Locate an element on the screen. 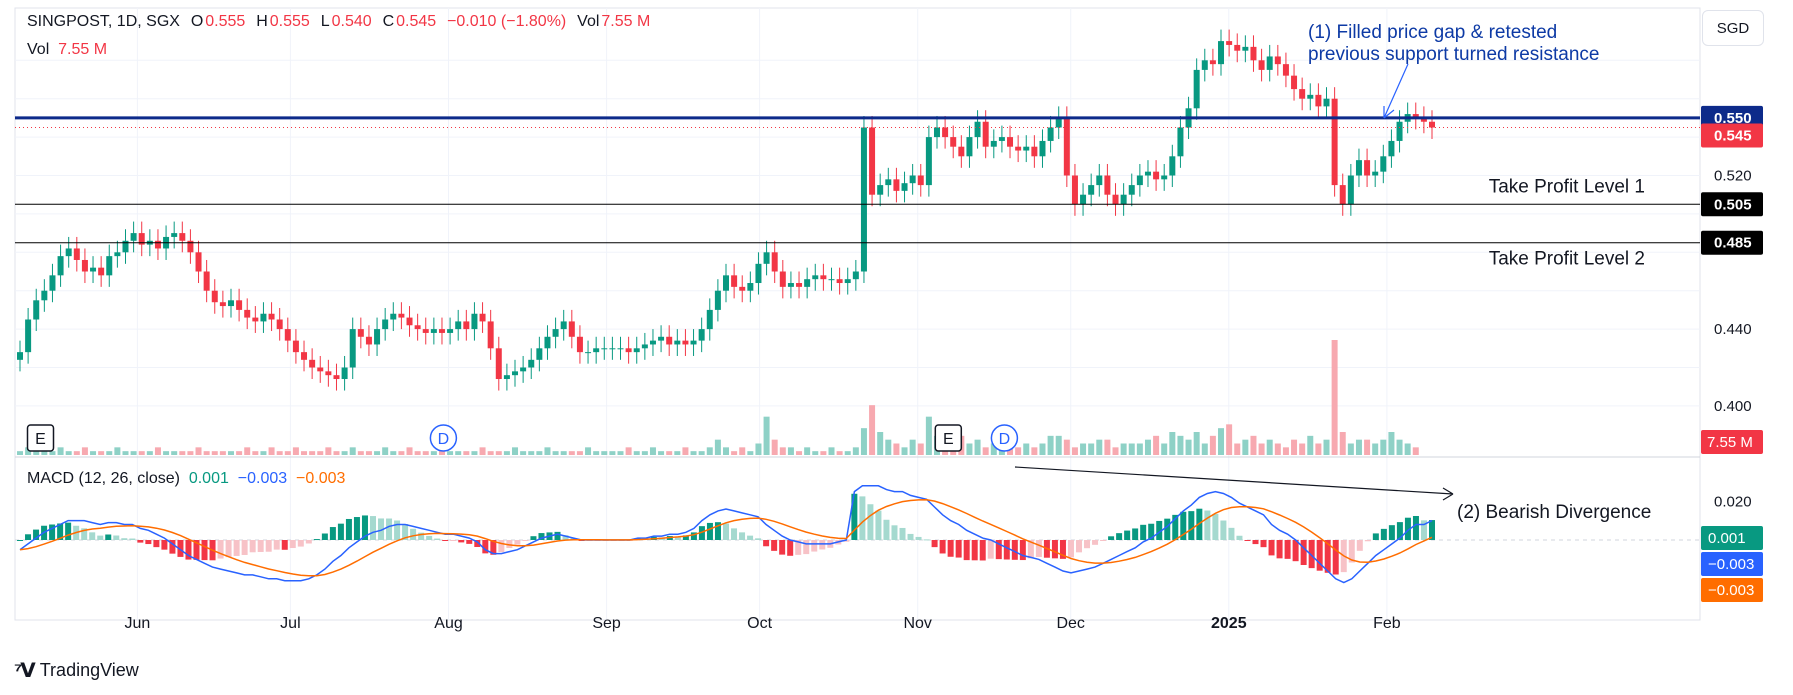 The image size is (1793, 695). symbol-name: SINGPOST, 1D, SGX is located at coordinates (103, 21).